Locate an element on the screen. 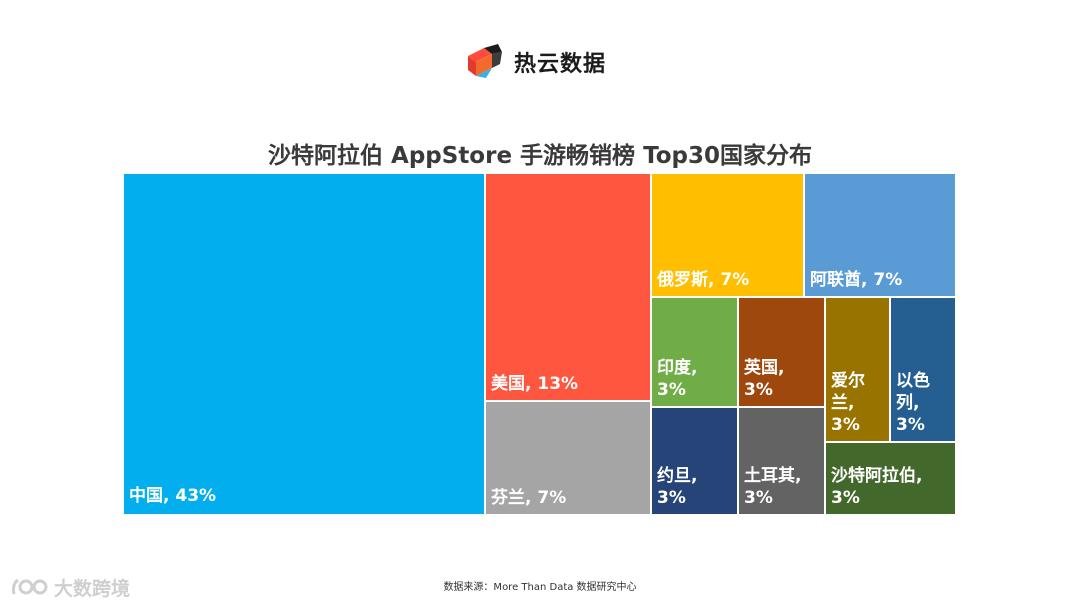 The width and height of the screenshot is (1080, 608). watermark: 大数跨境 is located at coordinates (70, 587).